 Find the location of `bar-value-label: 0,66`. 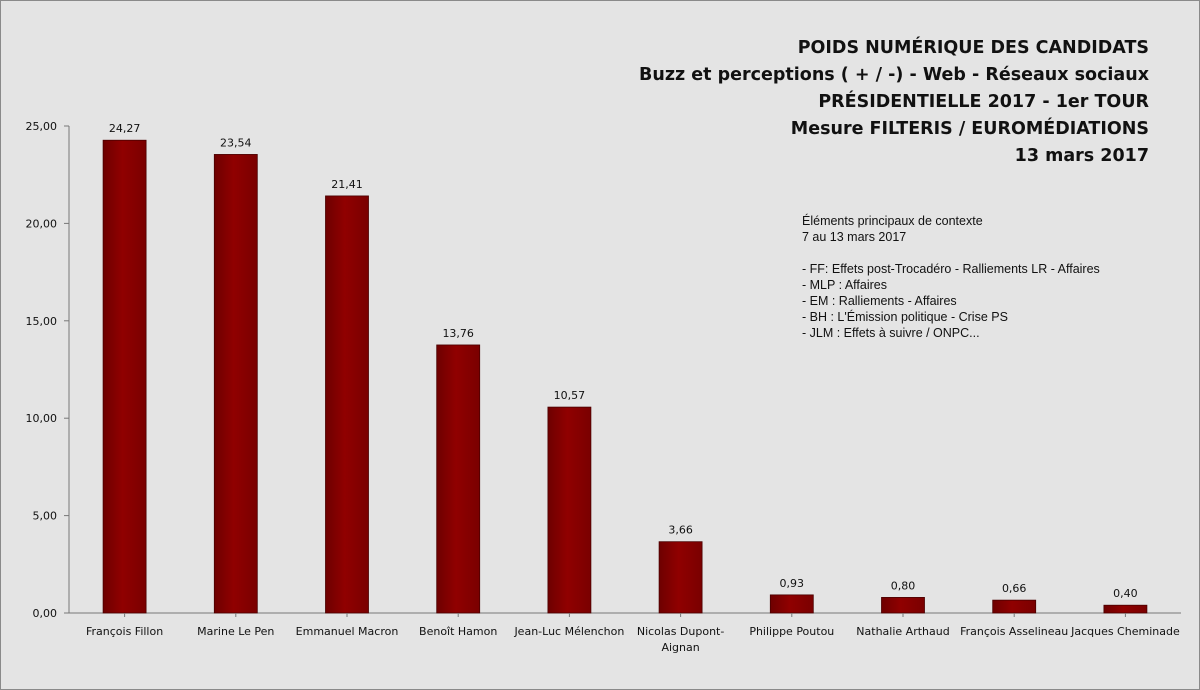

bar-value-label: 0,66 is located at coordinates (1014, 588).